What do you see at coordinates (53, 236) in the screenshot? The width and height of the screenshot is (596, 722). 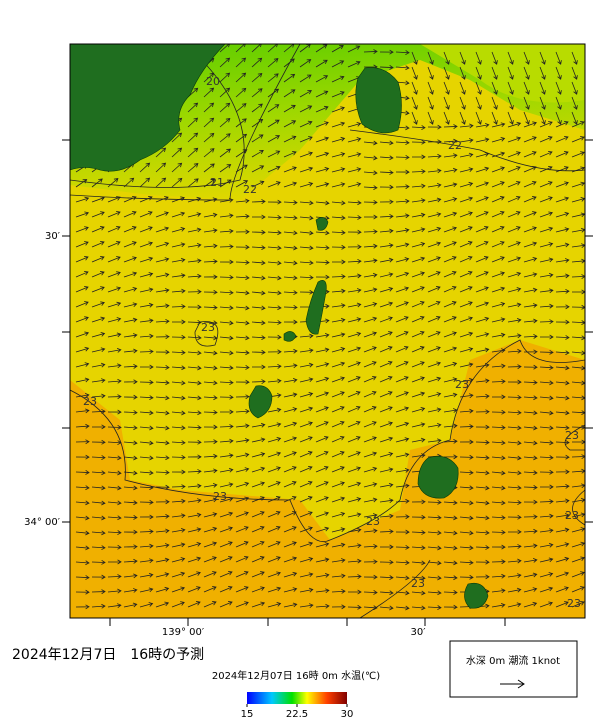 I see `lat-label: 30′` at bounding box center [53, 236].